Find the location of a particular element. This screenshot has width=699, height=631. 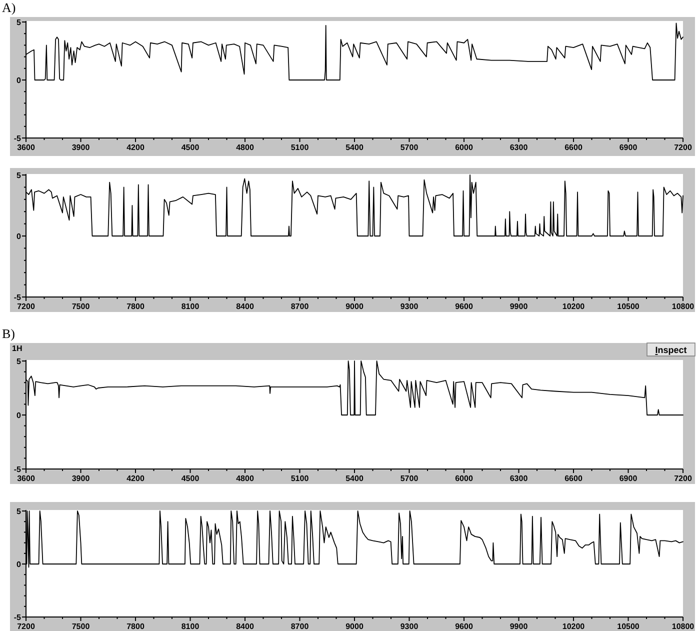

text: Inspect is located at coordinates (671, 350).